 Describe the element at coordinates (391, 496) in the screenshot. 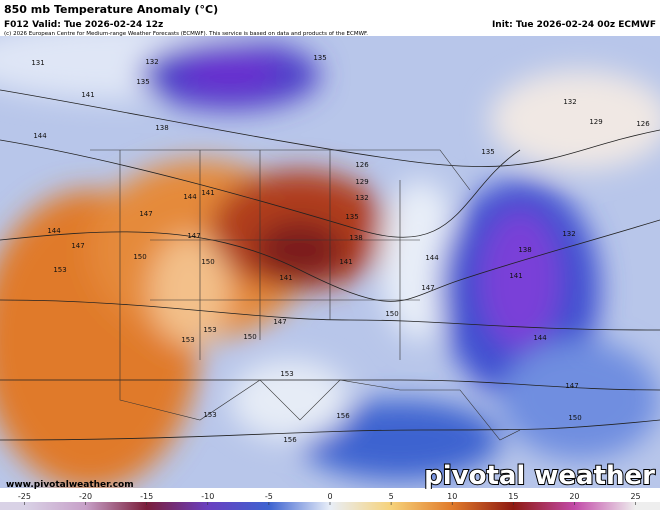

I see `colorbar-tick-label: 5` at that location.